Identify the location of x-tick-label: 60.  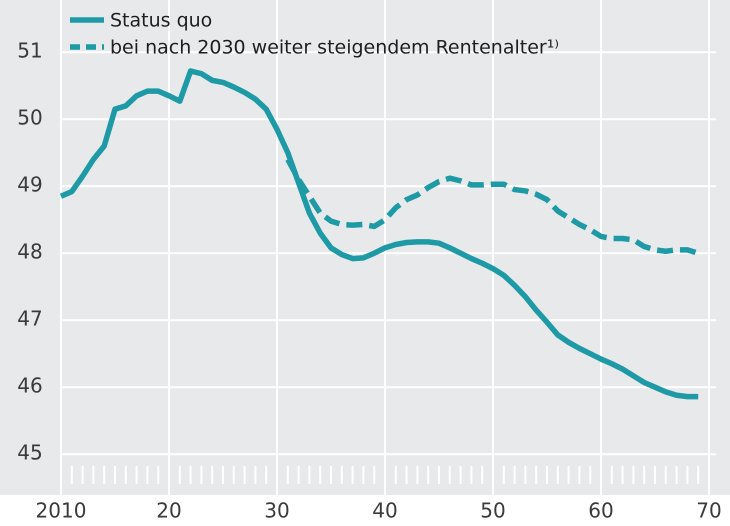
(600, 511).